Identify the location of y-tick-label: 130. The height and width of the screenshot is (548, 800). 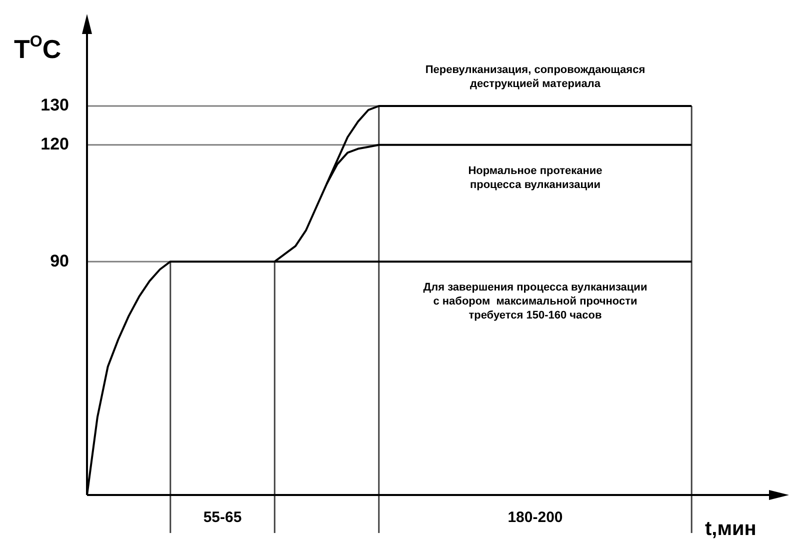
(54, 105).